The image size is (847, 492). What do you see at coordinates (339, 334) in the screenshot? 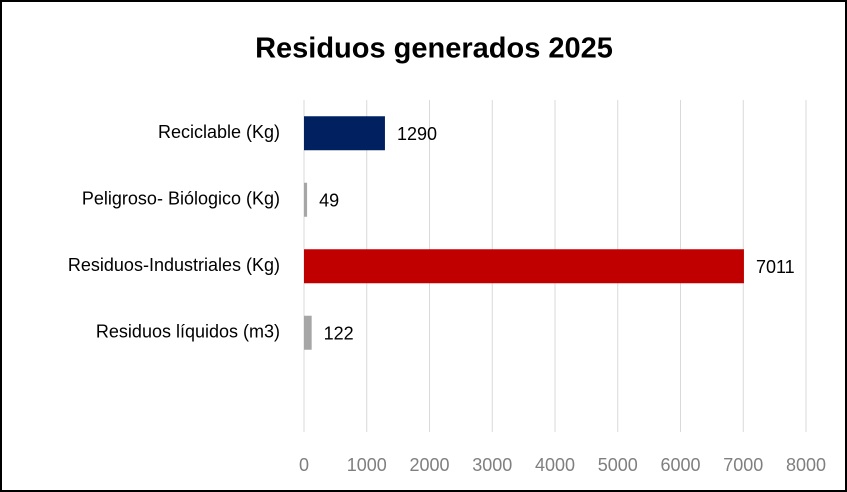
I see `data-label: 122` at bounding box center [339, 334].